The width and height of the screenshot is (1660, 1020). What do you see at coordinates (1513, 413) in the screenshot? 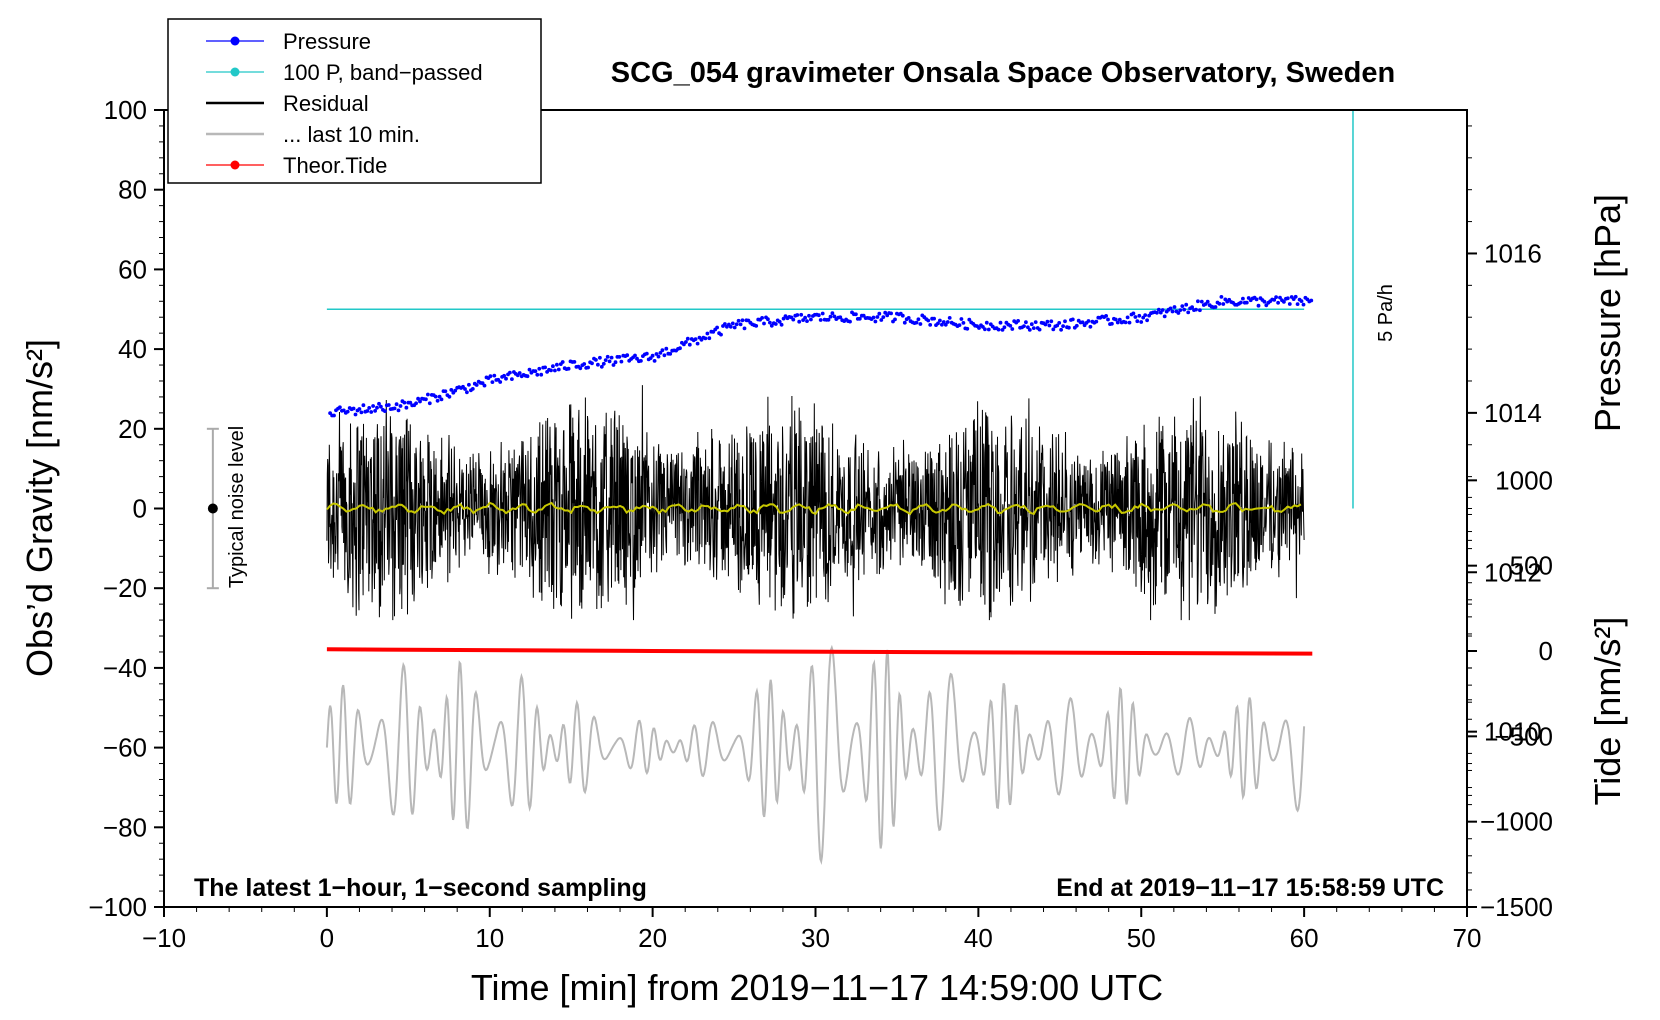
I see `pressure-tick-label: 1014` at bounding box center [1513, 413].